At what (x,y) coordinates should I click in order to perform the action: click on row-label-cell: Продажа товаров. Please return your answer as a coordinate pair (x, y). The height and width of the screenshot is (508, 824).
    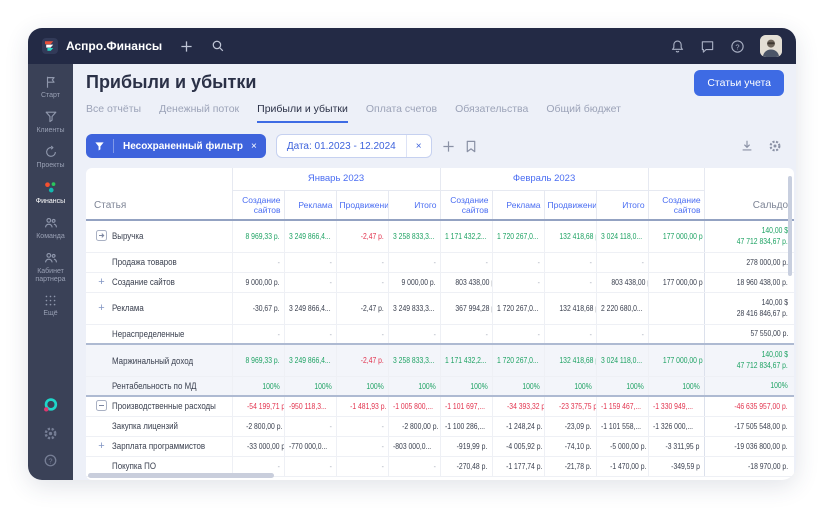
    Looking at the image, I should click on (159, 262).